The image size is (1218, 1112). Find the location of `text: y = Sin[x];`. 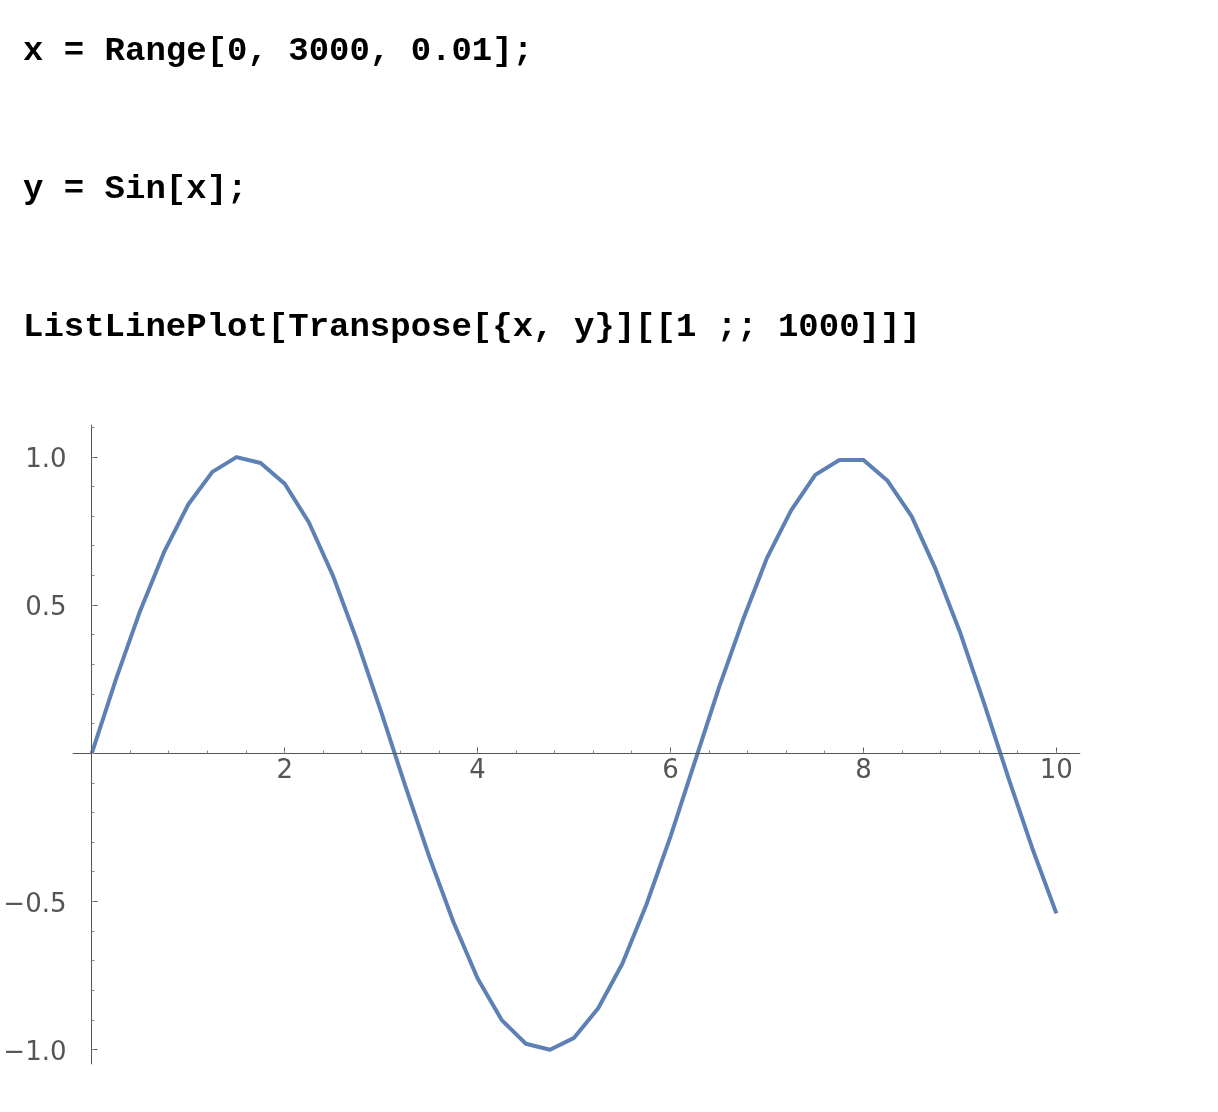

text: y = Sin[x]; is located at coordinates (135, 189).